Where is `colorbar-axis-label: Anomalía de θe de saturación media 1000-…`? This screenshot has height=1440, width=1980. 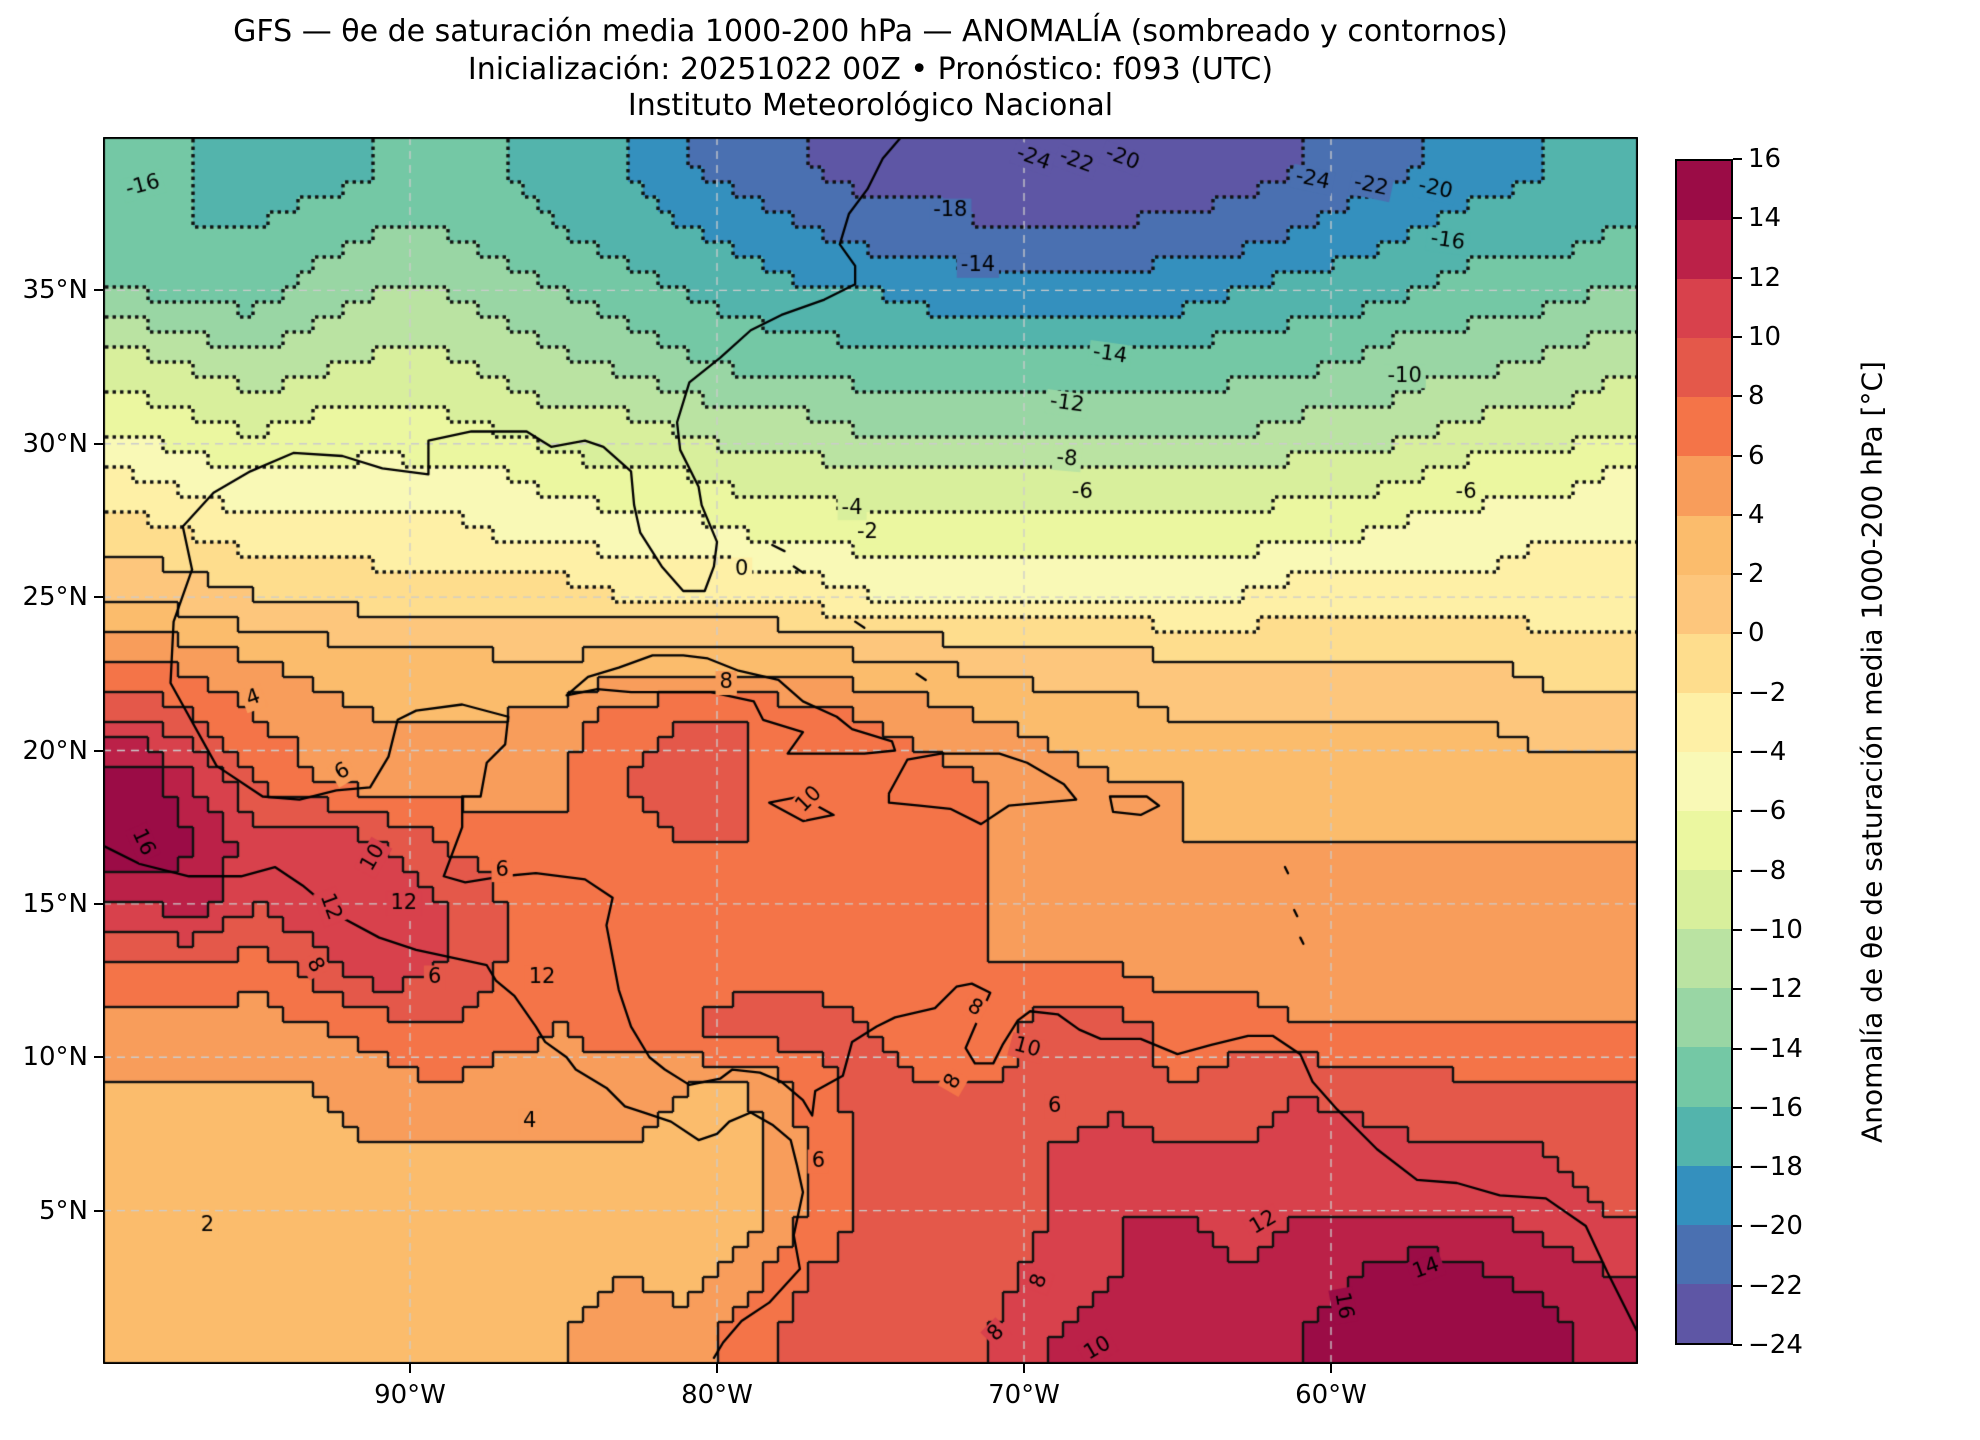
colorbar-axis-label: Anomalía de θe de saturación media 1000-… is located at coordinates (1872, 752).